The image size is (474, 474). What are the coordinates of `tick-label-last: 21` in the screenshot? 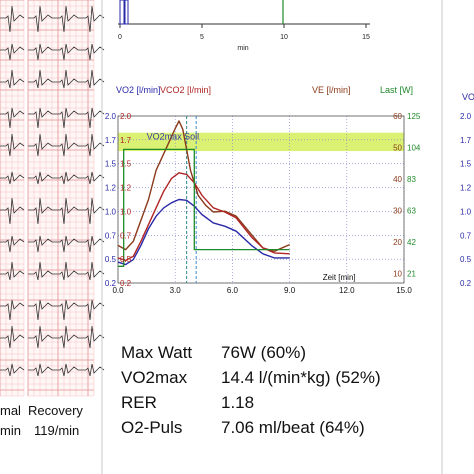 It's located at (411, 274).